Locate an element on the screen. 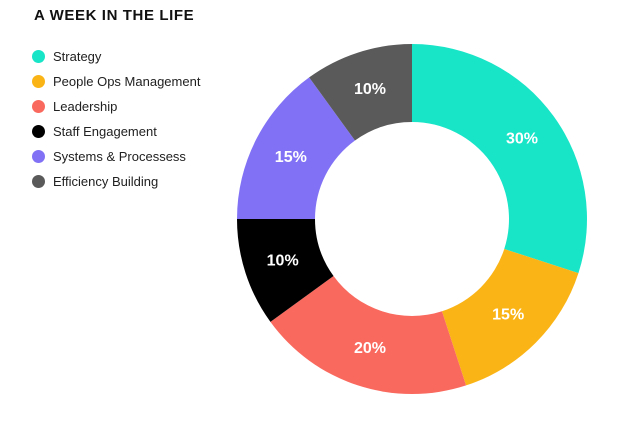  legend-item: Leadership is located at coordinates (116, 106).